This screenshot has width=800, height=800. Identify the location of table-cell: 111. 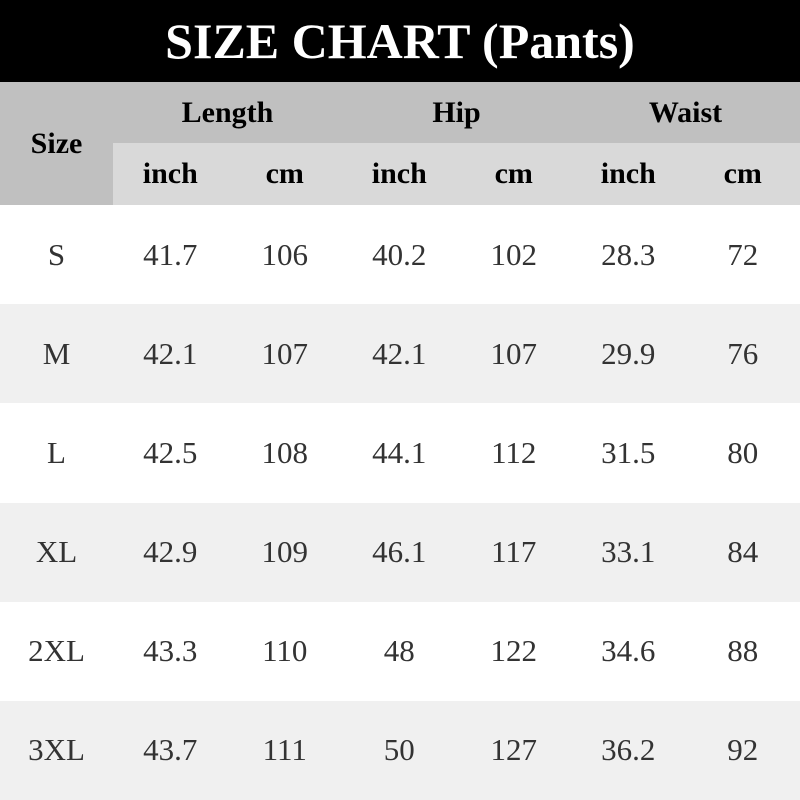
(284, 750).